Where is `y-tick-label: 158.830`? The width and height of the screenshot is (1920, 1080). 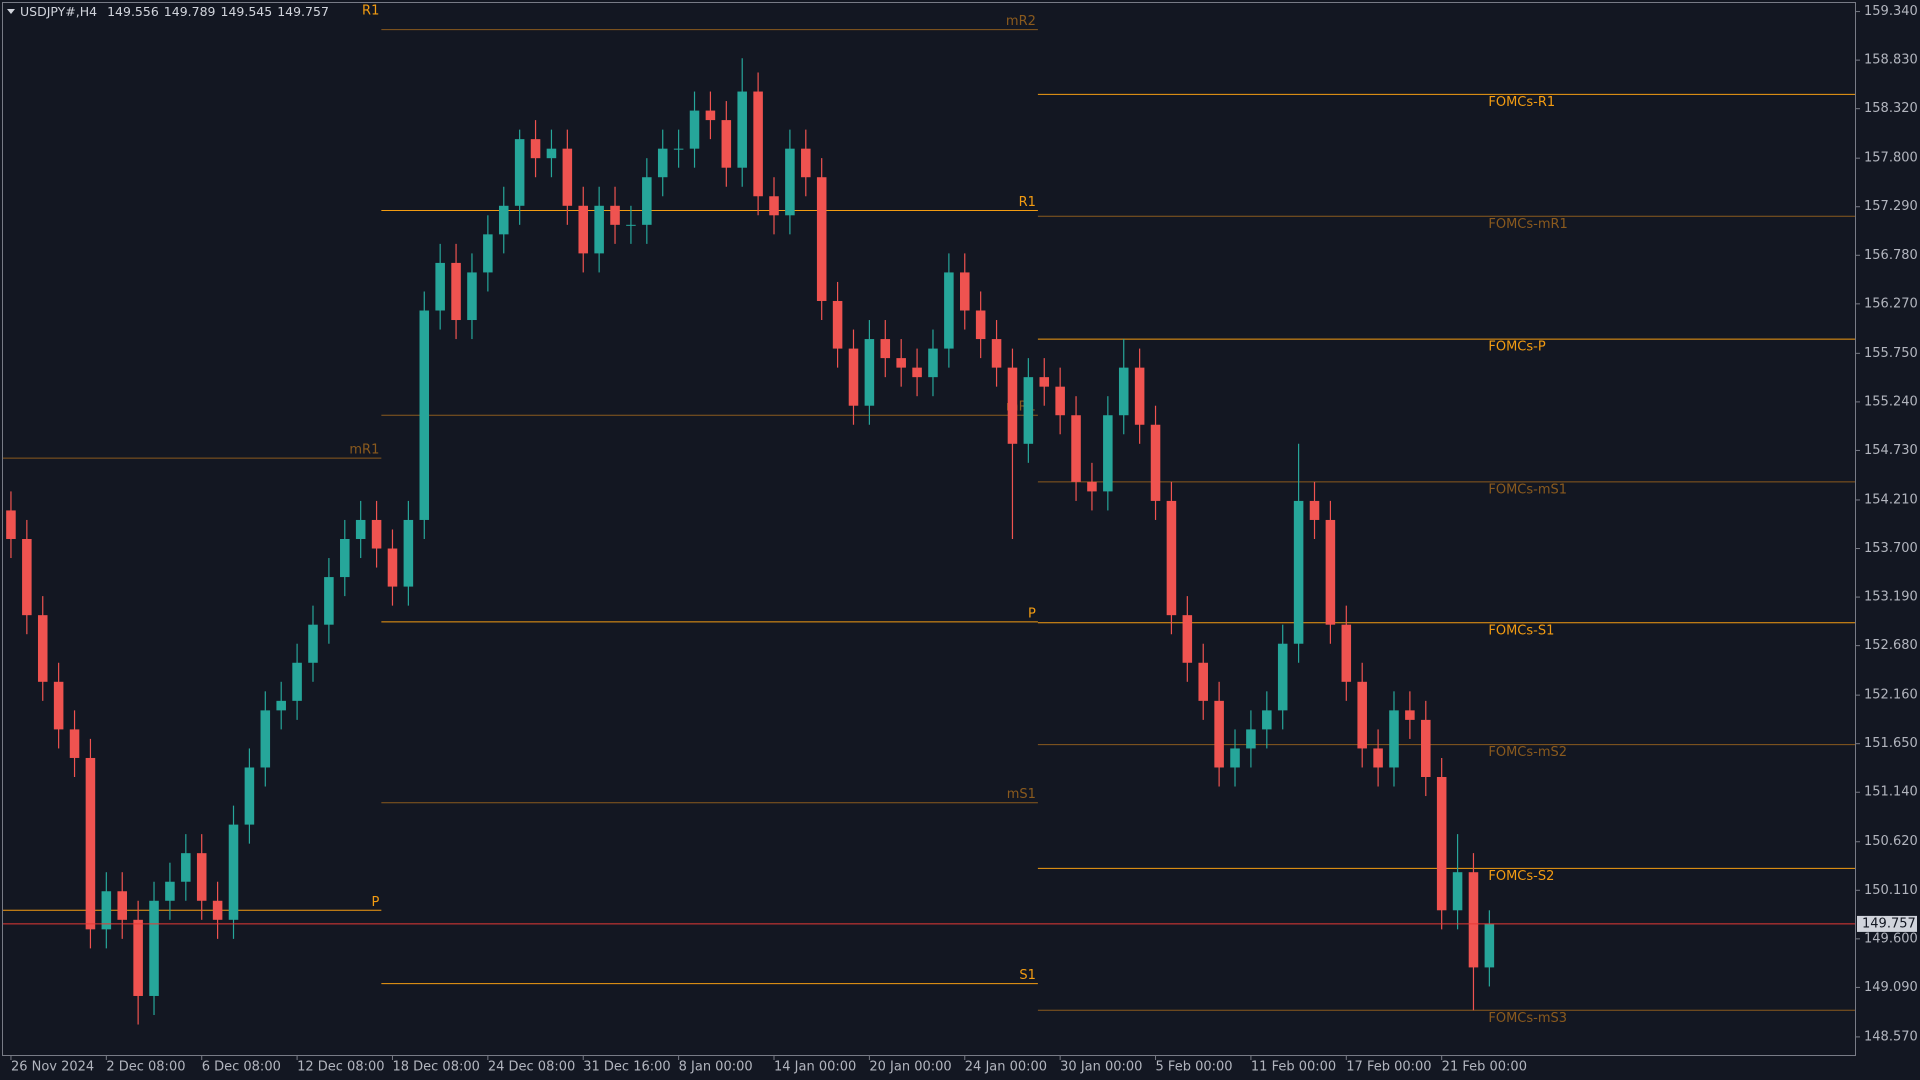
y-tick-label: 158.830 is located at coordinates (1891, 60).